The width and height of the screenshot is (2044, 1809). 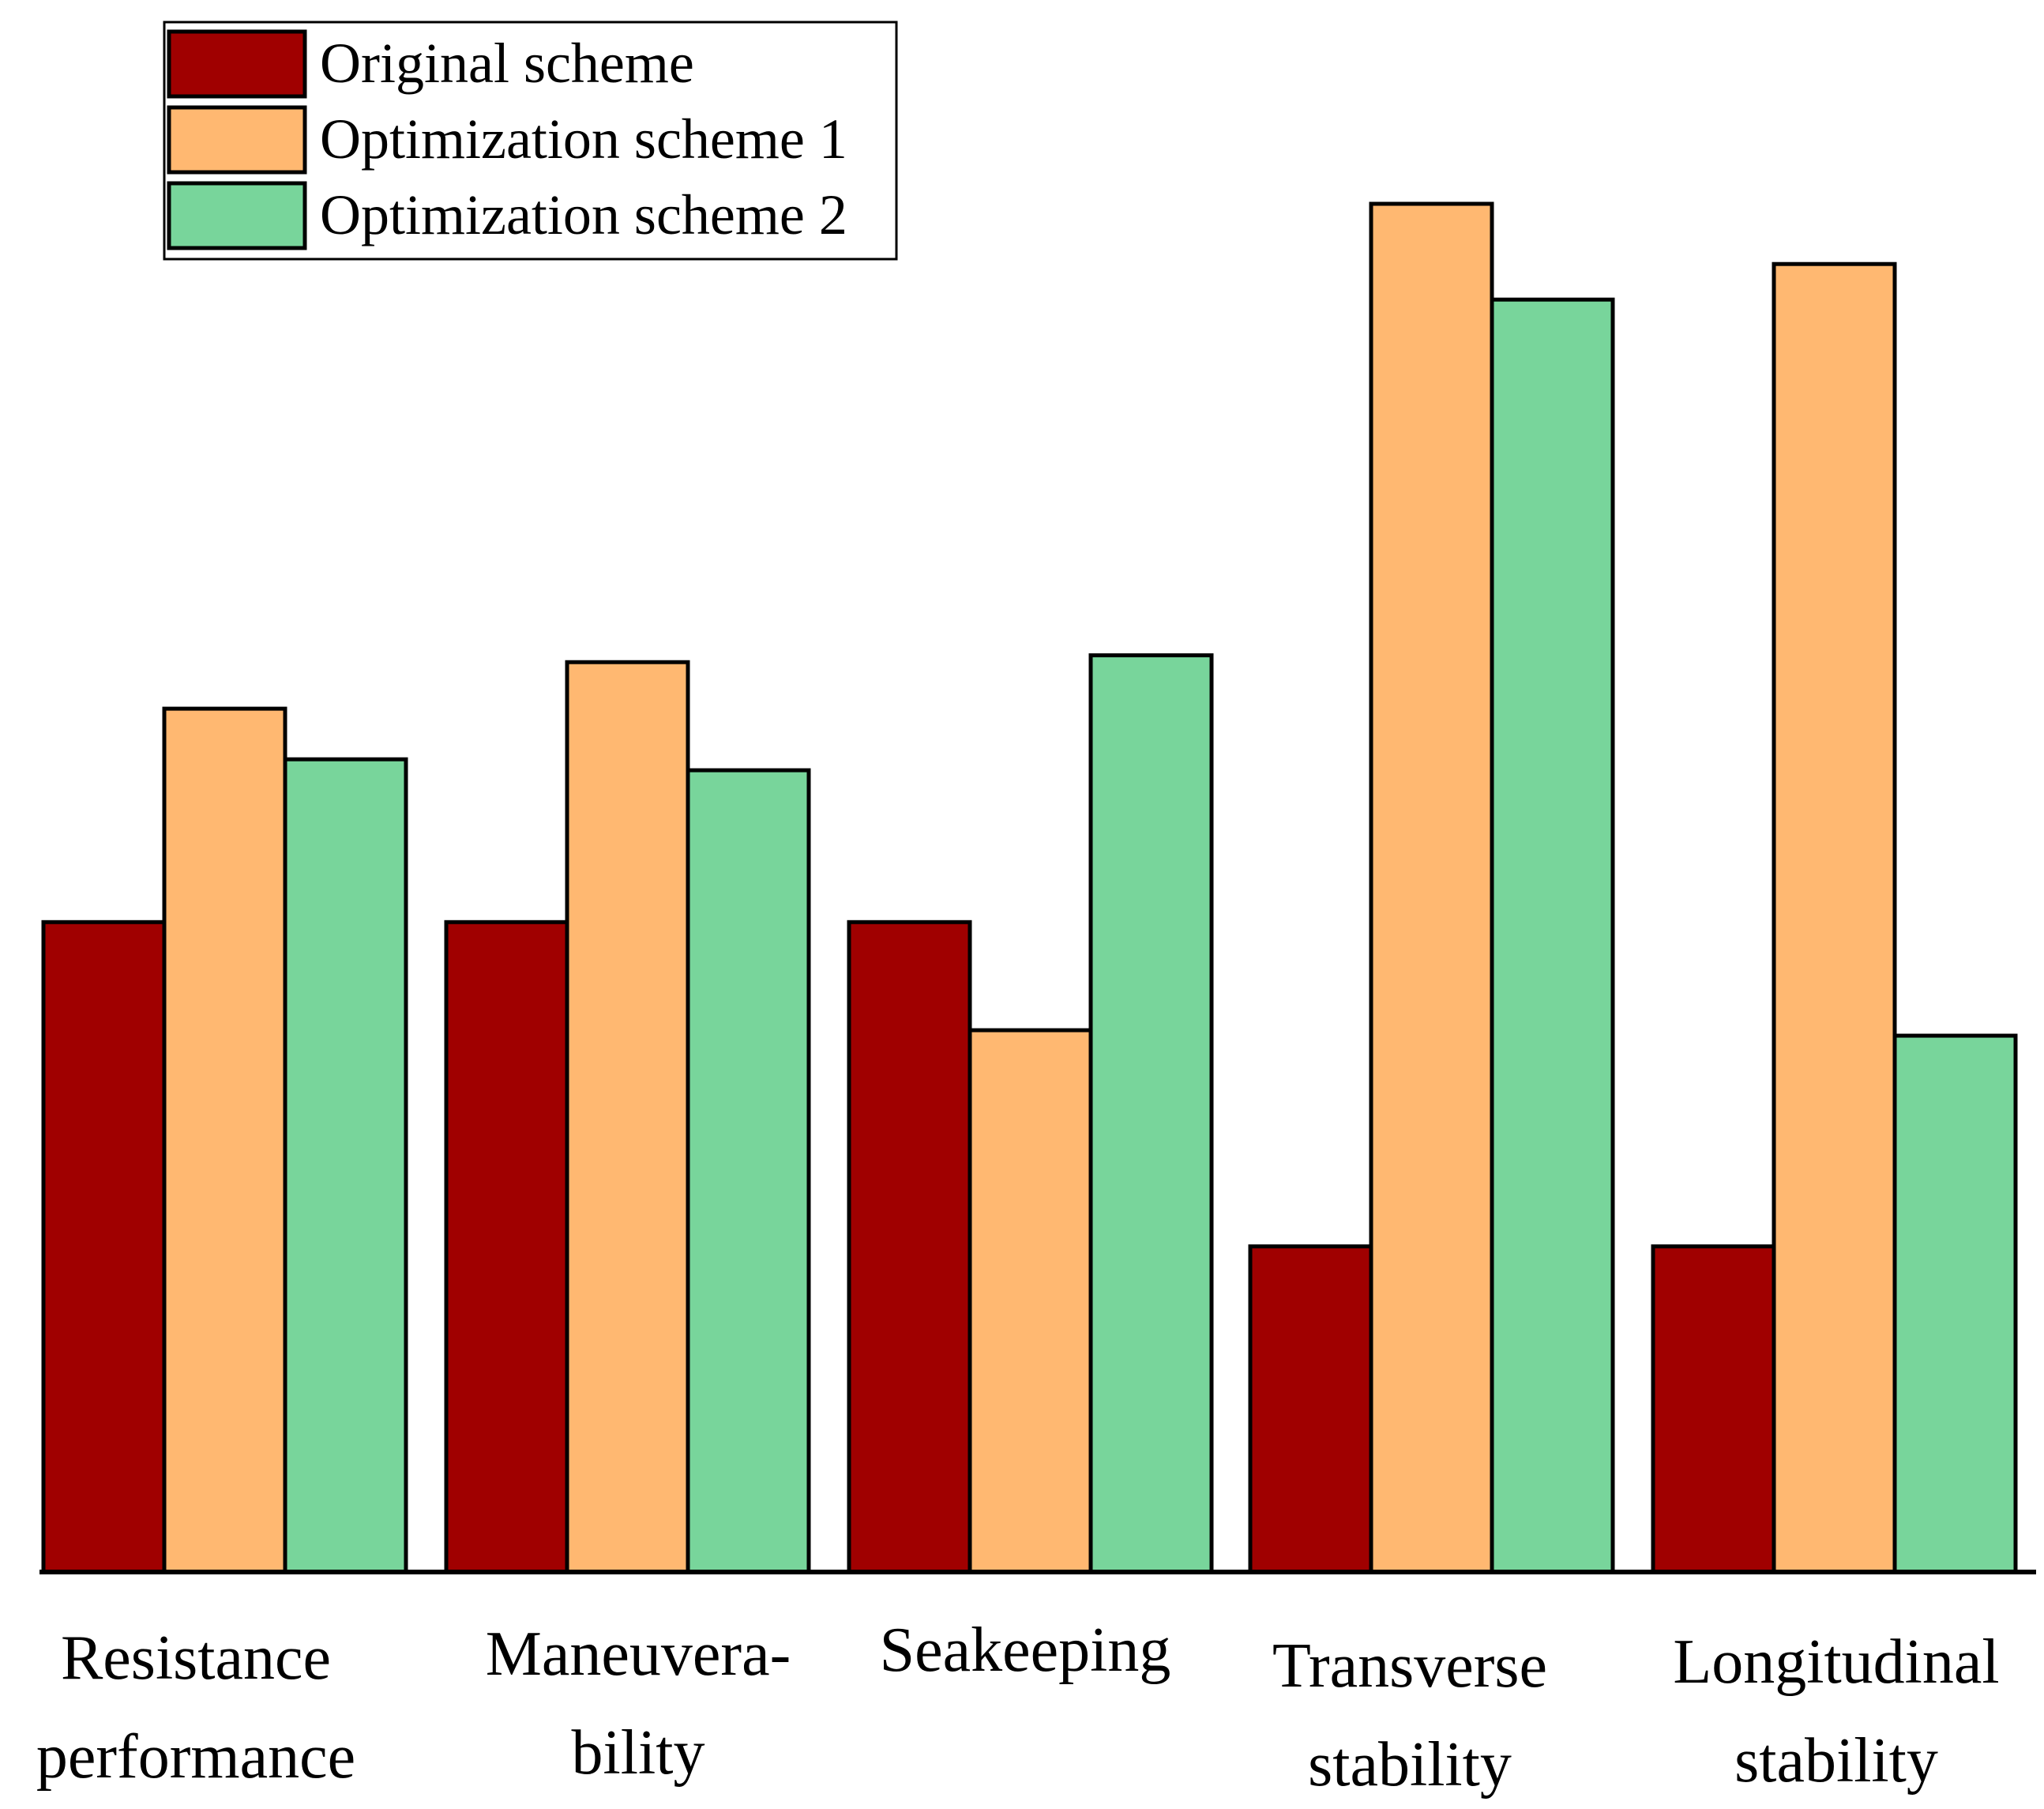 What do you see at coordinates (1836, 1662) in the screenshot?
I see `category-label-5-line-1: Longitudinal` at bounding box center [1836, 1662].